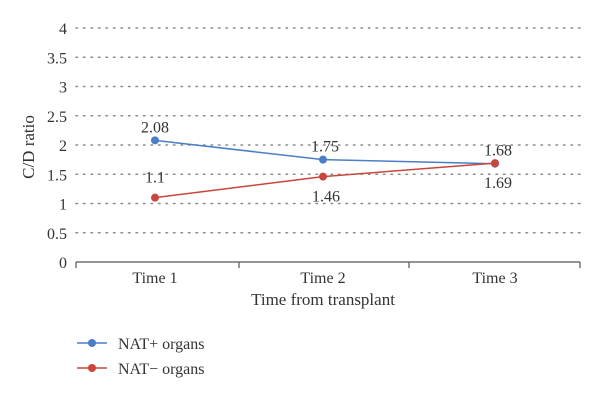  What do you see at coordinates (155, 178) in the screenshot?
I see `data-label: 1.1` at bounding box center [155, 178].